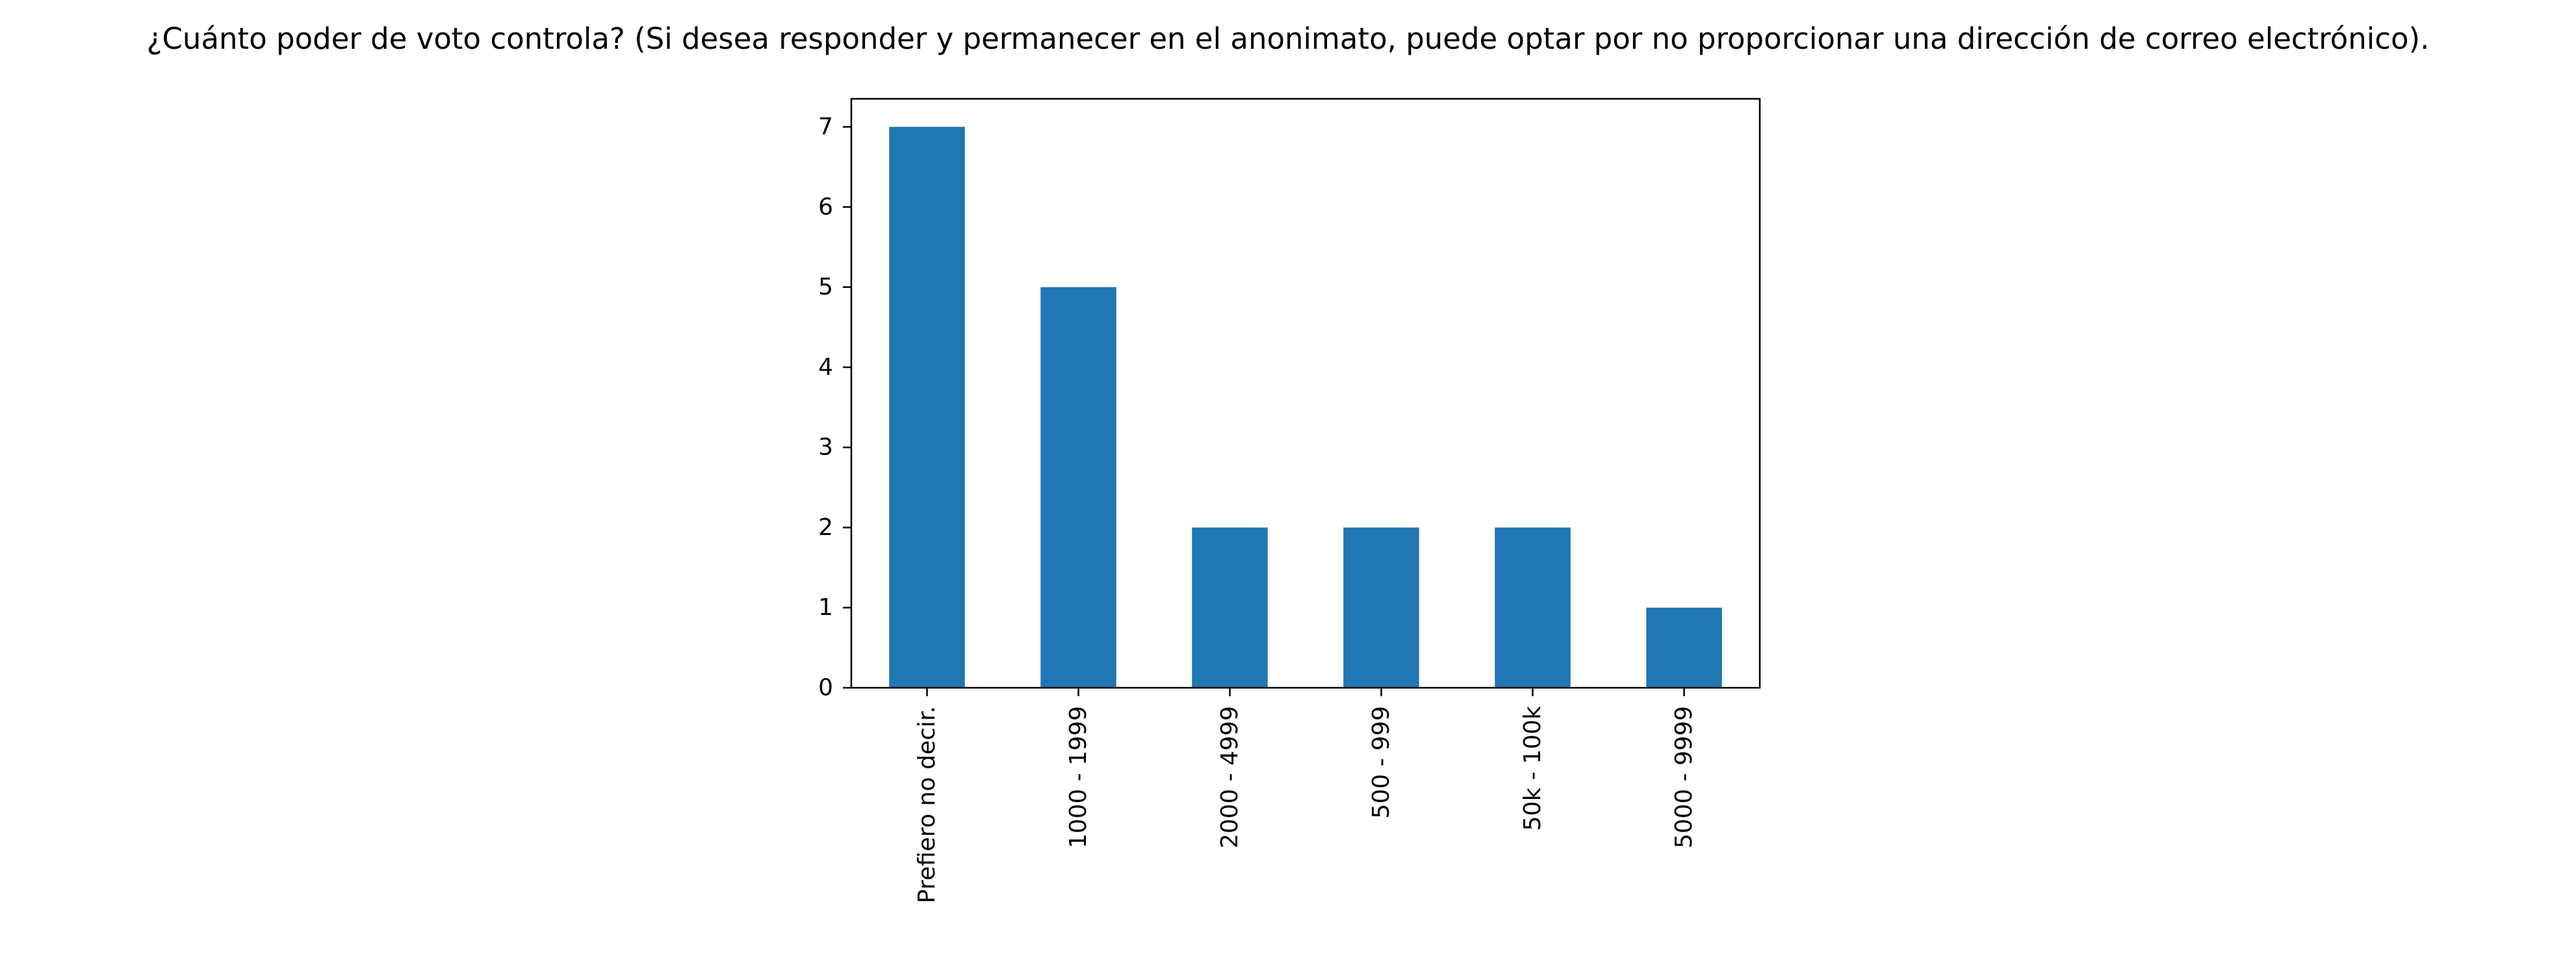 This screenshot has width=2576, height=953. Describe the element at coordinates (826, 207) in the screenshot. I see `y-tick-label-6: 6` at that location.